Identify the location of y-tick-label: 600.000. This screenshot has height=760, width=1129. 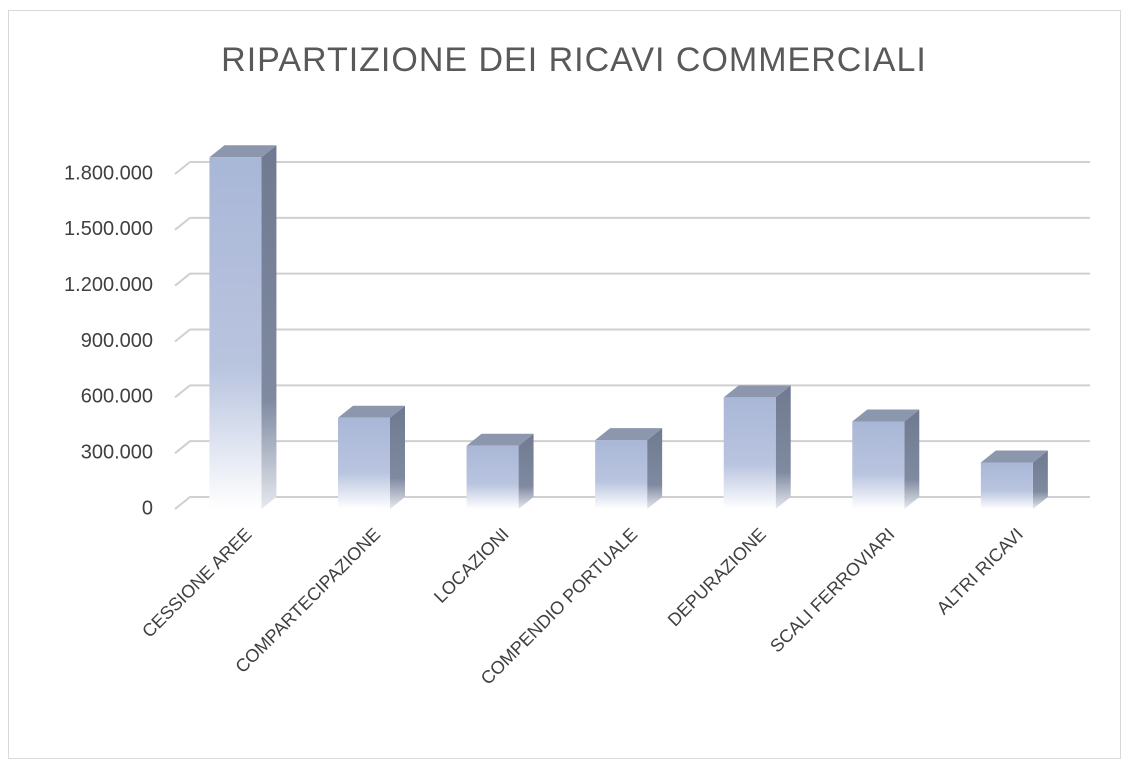
(117, 397).